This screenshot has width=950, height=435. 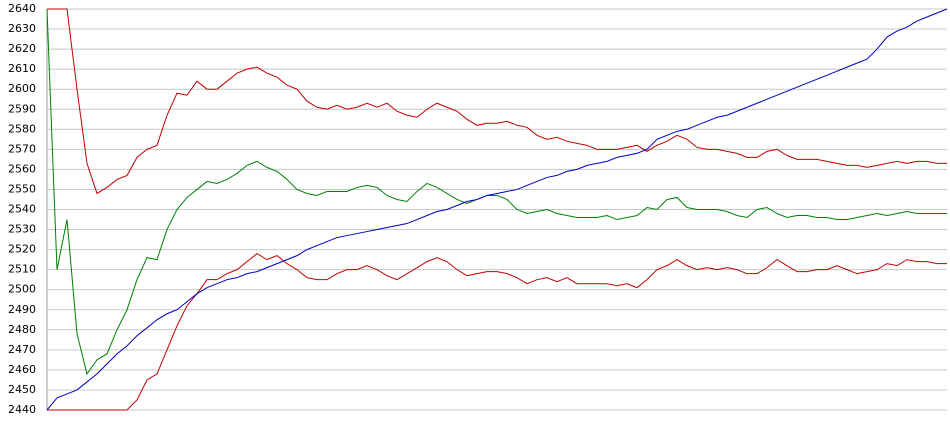 What do you see at coordinates (22, 289) in the screenshot?
I see `y-tick-label: 2500` at bounding box center [22, 289].